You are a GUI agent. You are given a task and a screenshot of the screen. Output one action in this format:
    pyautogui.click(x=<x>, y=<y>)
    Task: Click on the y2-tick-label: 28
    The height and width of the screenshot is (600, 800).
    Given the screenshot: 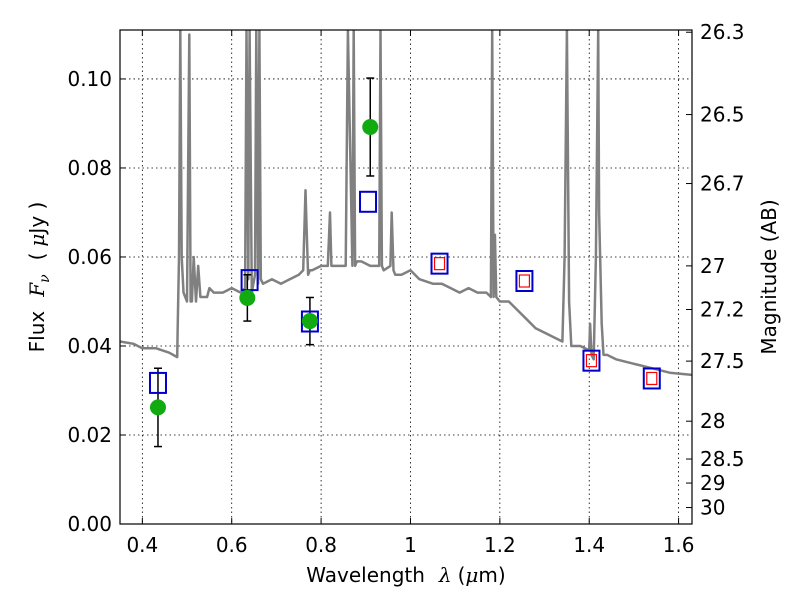 What is the action you would take?
    pyautogui.click(x=712, y=421)
    